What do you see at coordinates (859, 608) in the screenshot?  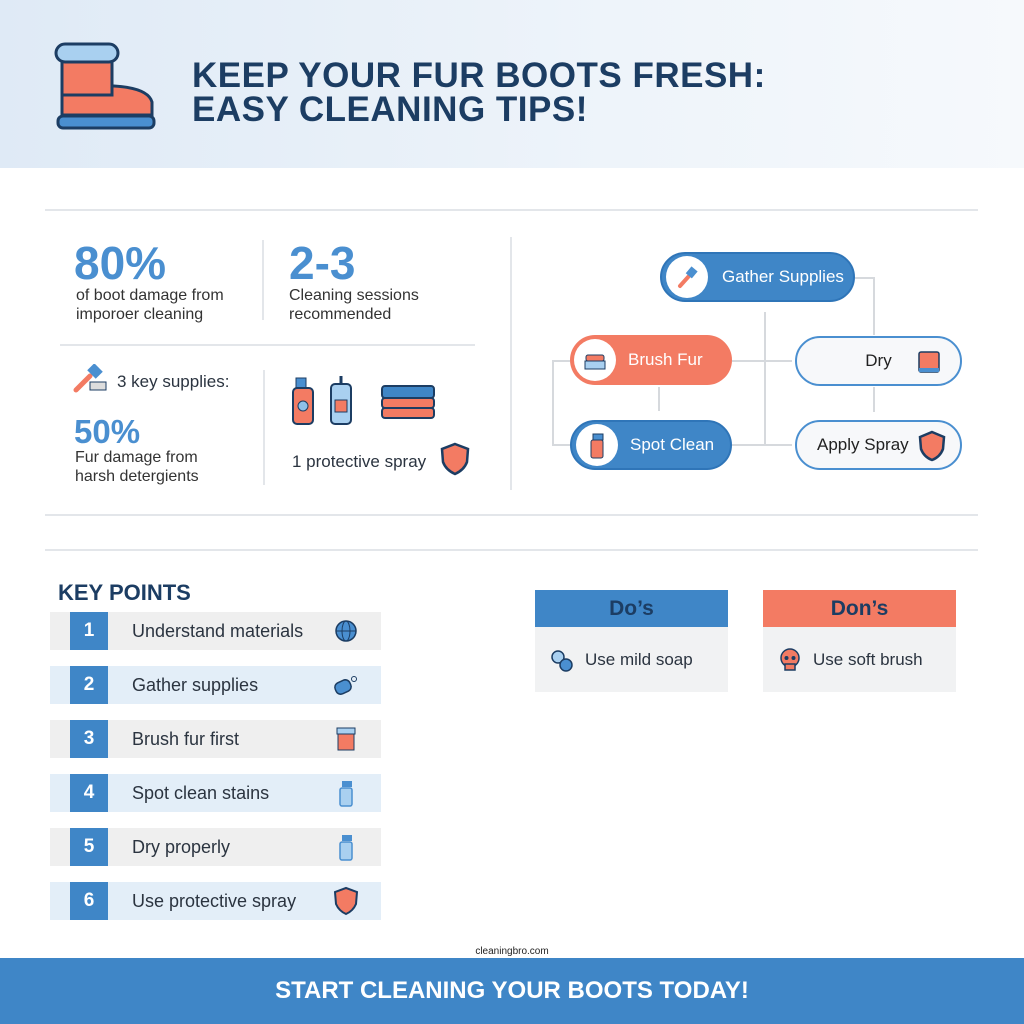 I see `donts-title: Don’s` at bounding box center [859, 608].